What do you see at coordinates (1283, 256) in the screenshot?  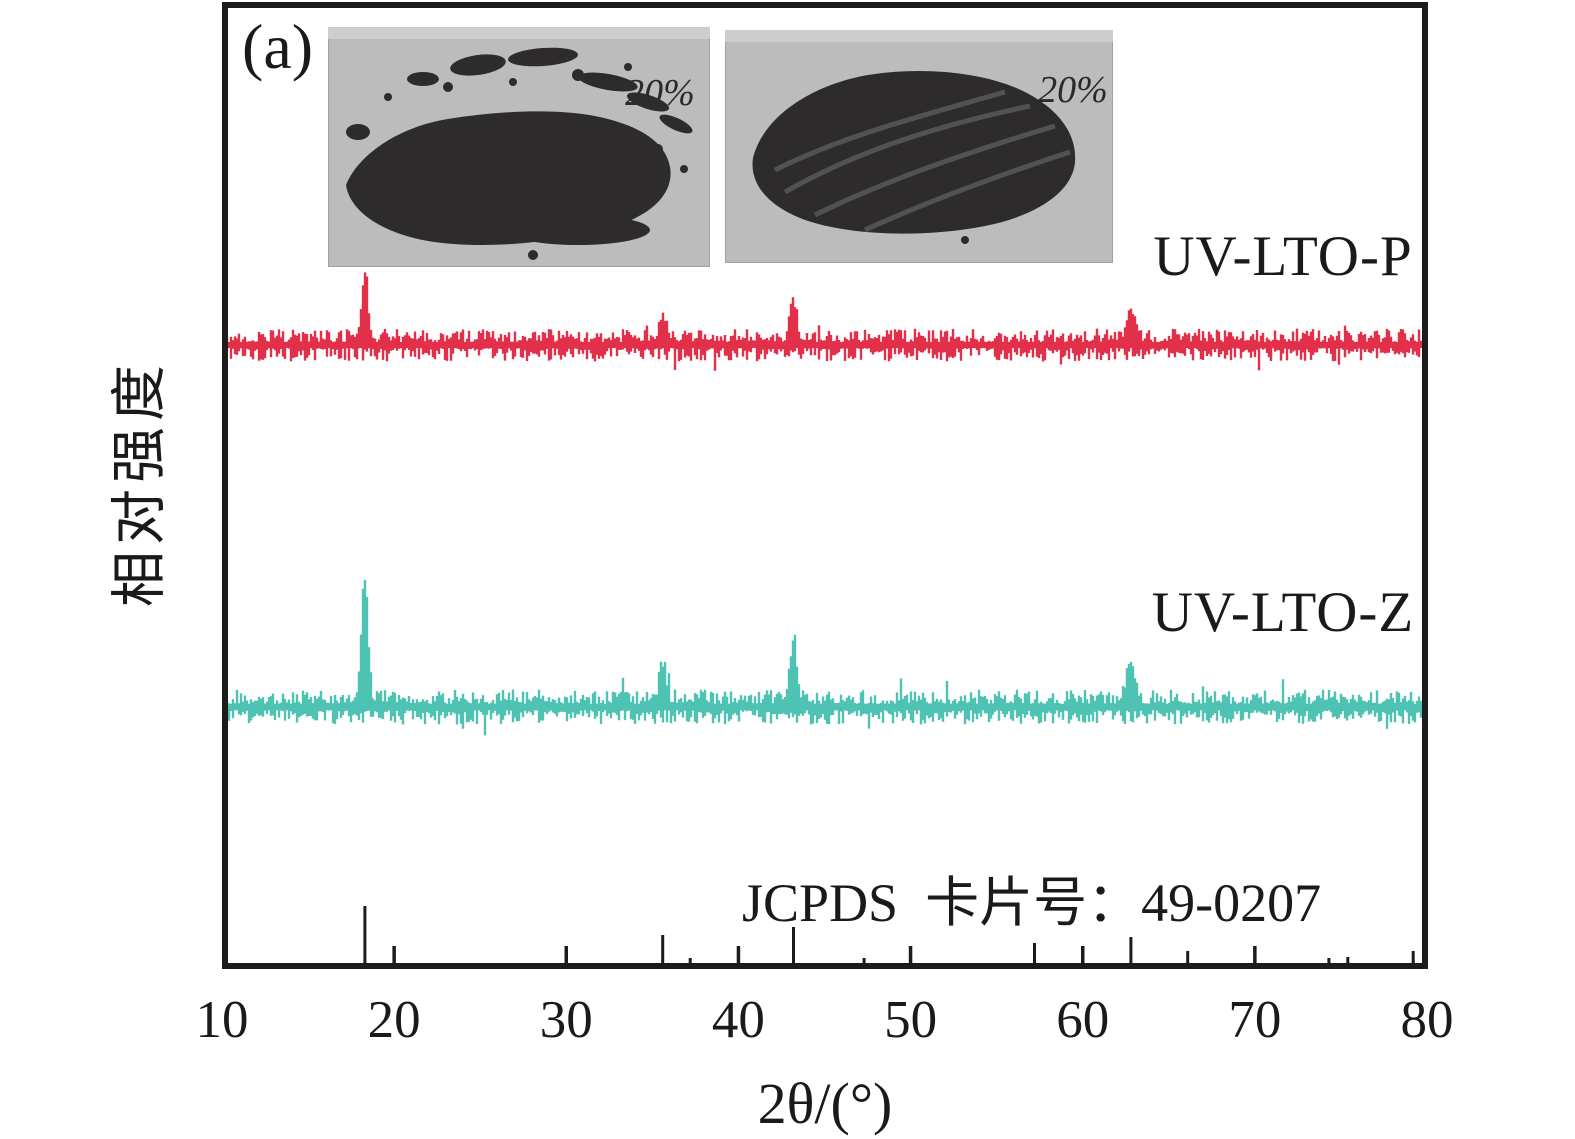 I see `series-label-uv-lto-p: UV-LTO-P` at bounding box center [1283, 256].